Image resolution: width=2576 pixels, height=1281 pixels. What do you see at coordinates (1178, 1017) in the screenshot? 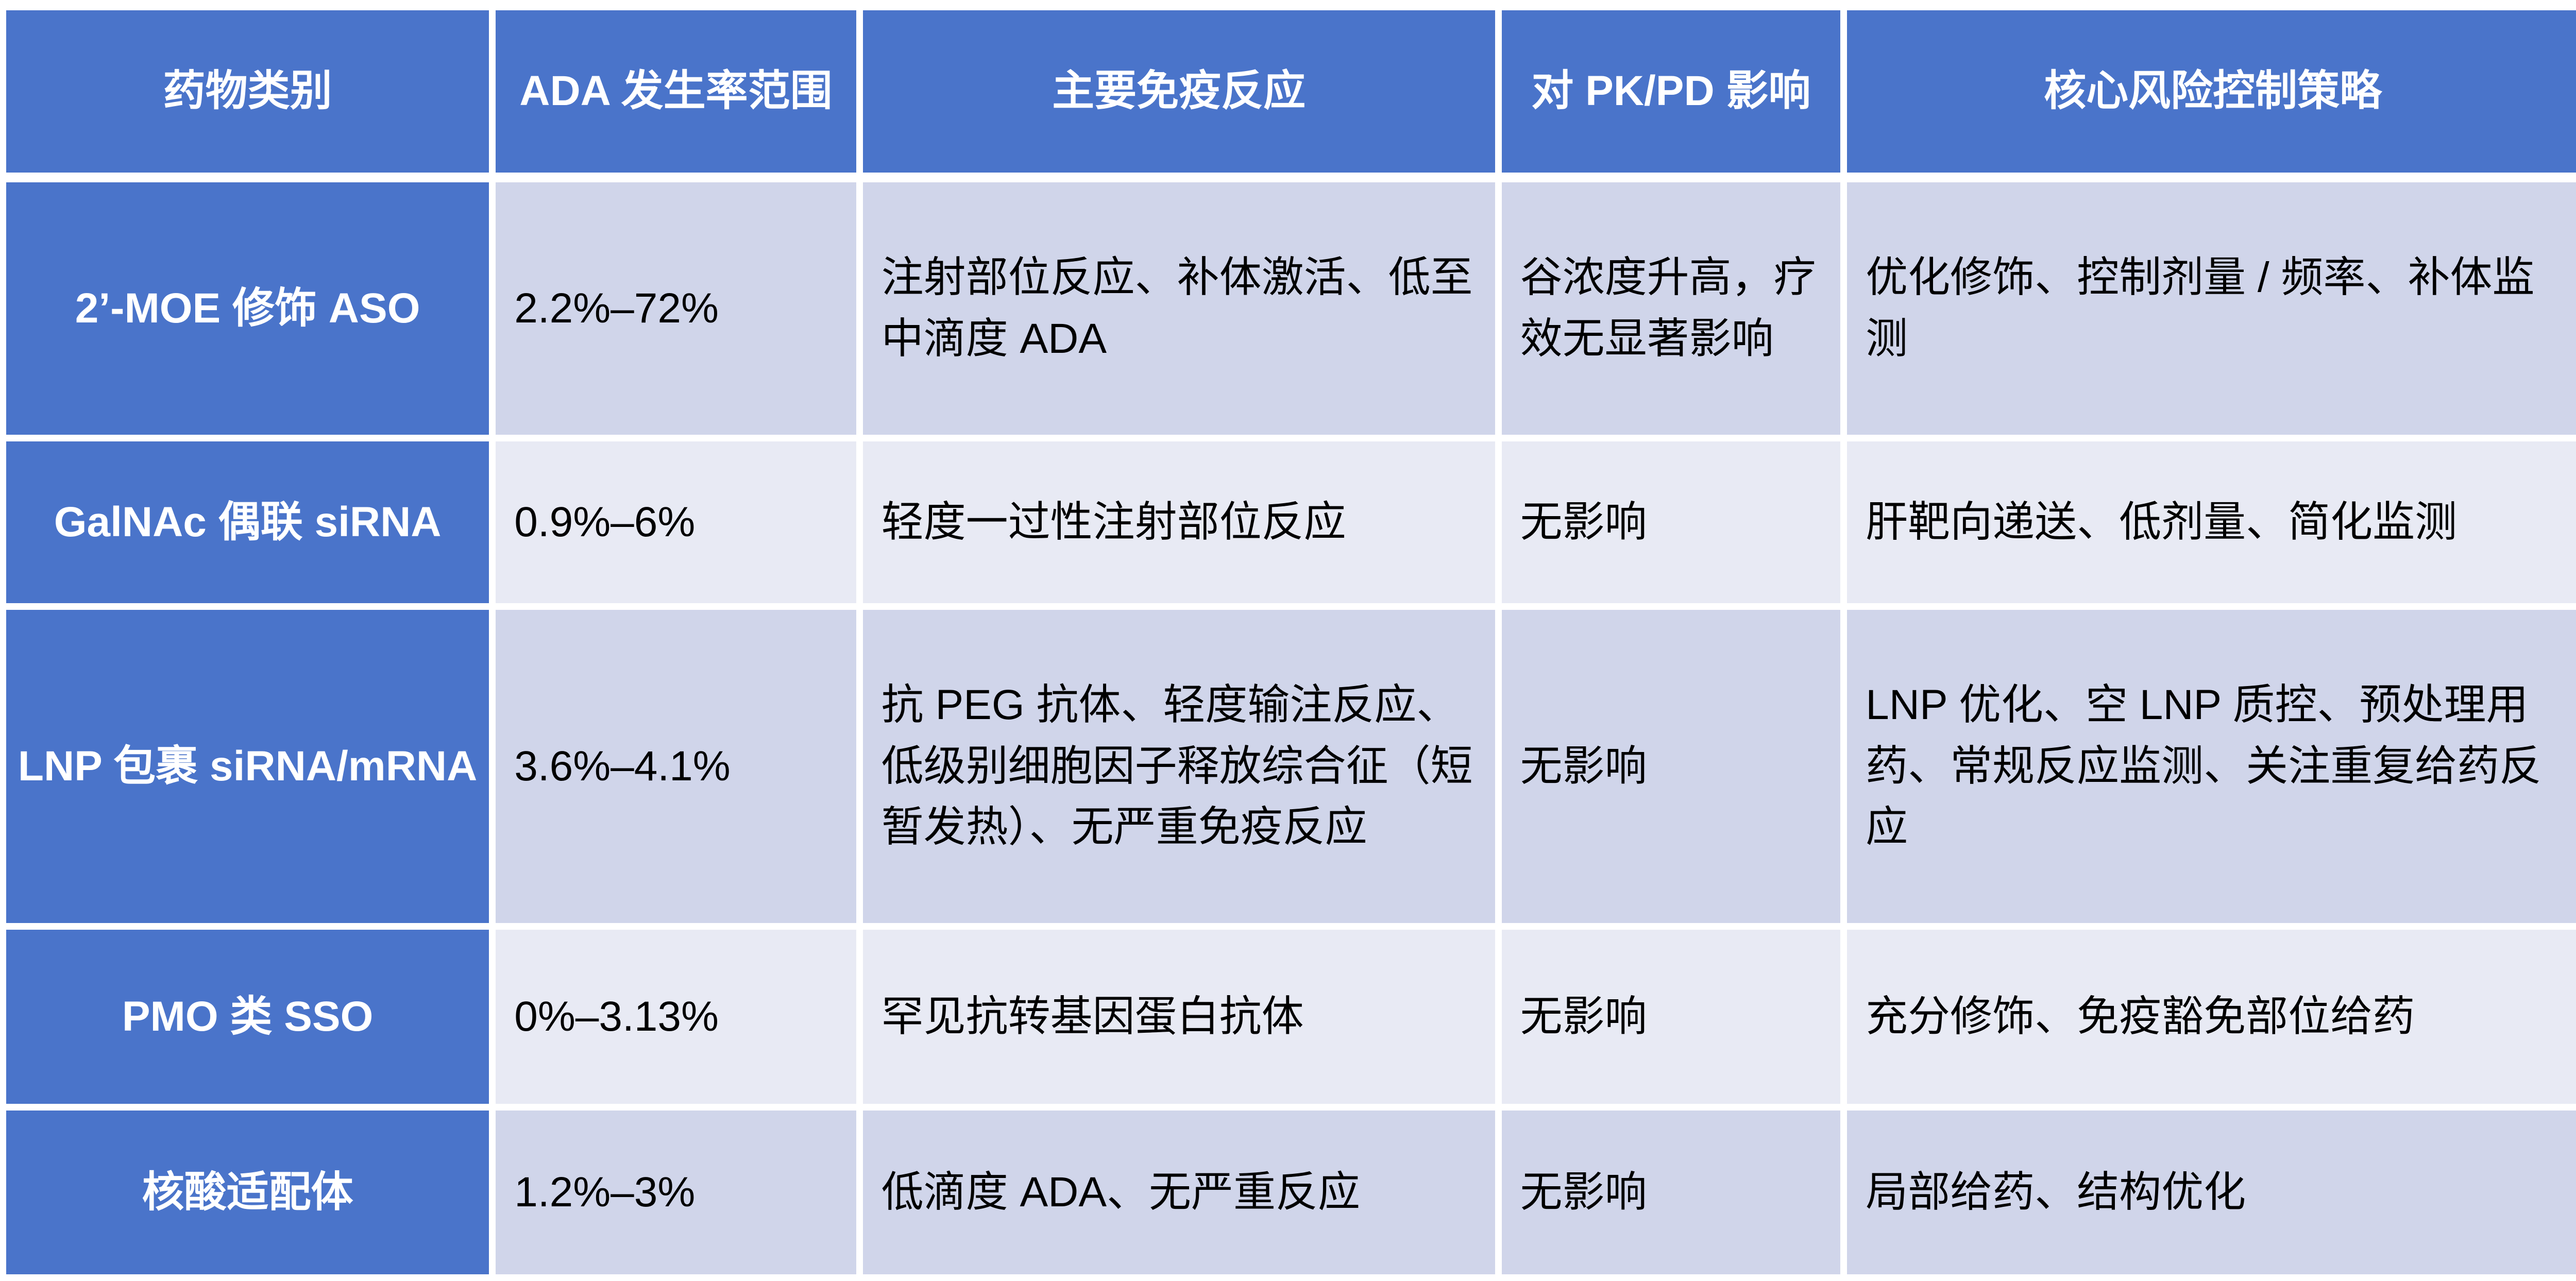
I see `row4-immune-response-cell: 罕见抗转基因蛋白抗体` at bounding box center [1178, 1017].